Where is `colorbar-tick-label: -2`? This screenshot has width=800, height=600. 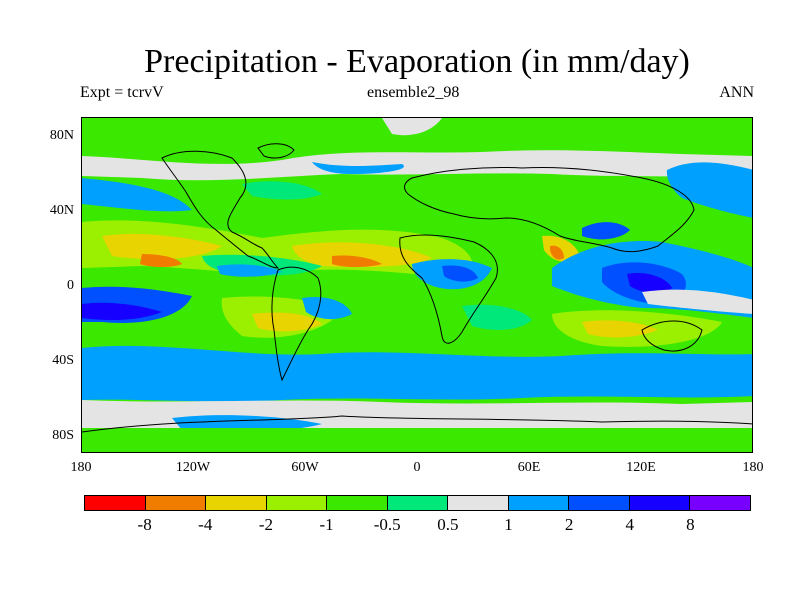 colorbar-tick-label: -2 is located at coordinates (265, 524).